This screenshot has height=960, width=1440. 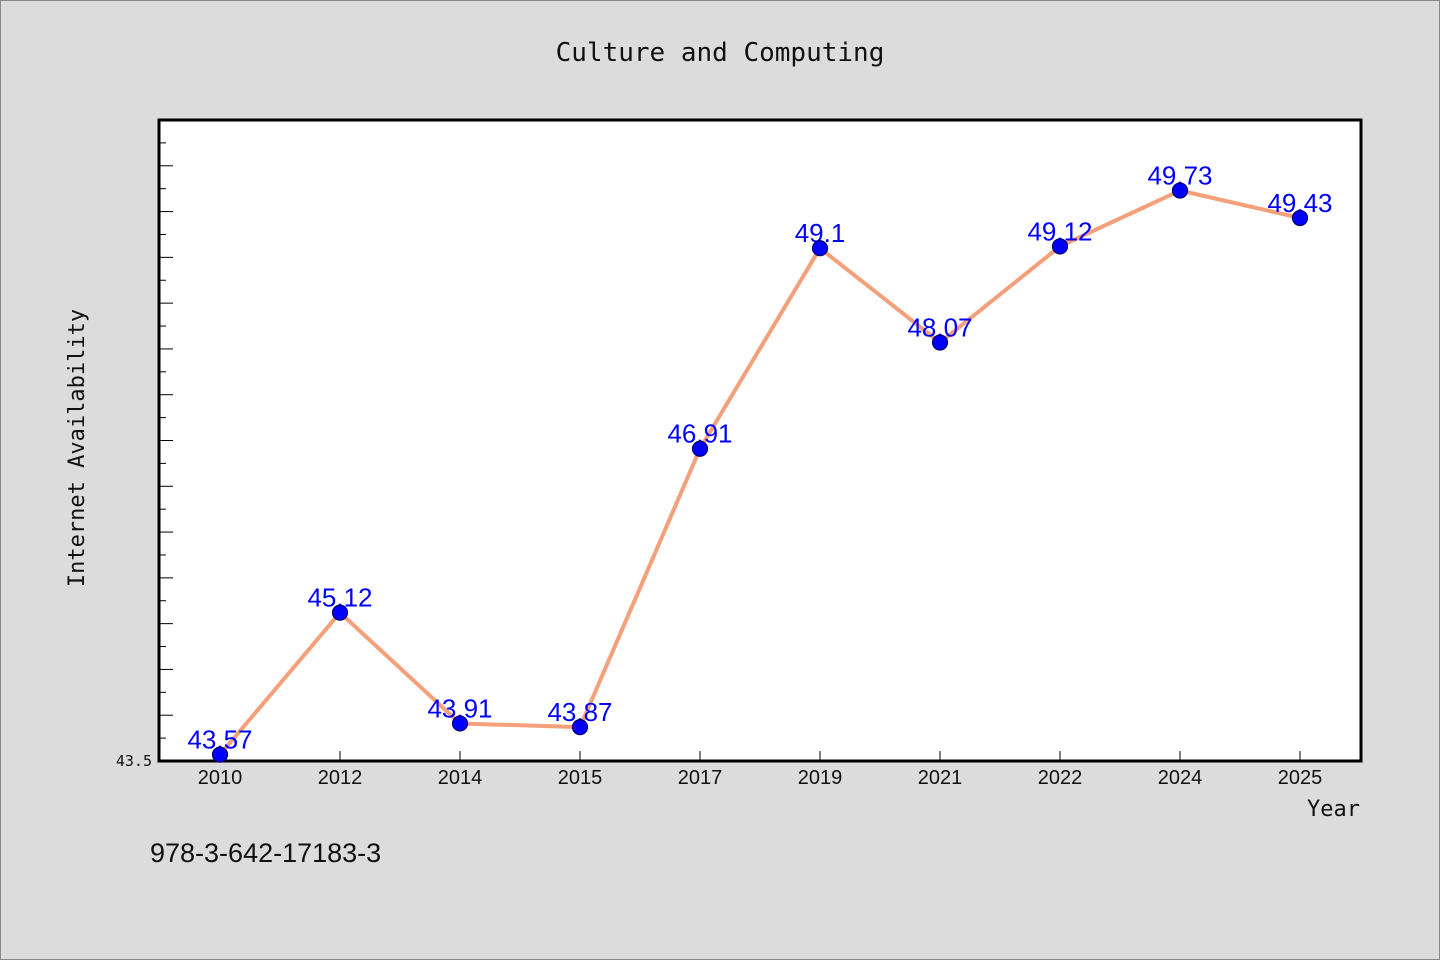 What do you see at coordinates (940, 778) in the screenshot?
I see `x-tick-label: 2021` at bounding box center [940, 778].